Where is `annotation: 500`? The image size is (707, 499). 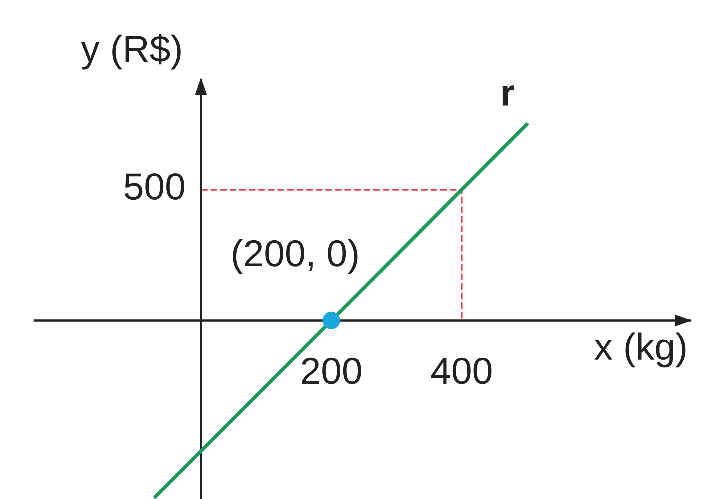 annotation: 500 is located at coordinates (154, 186).